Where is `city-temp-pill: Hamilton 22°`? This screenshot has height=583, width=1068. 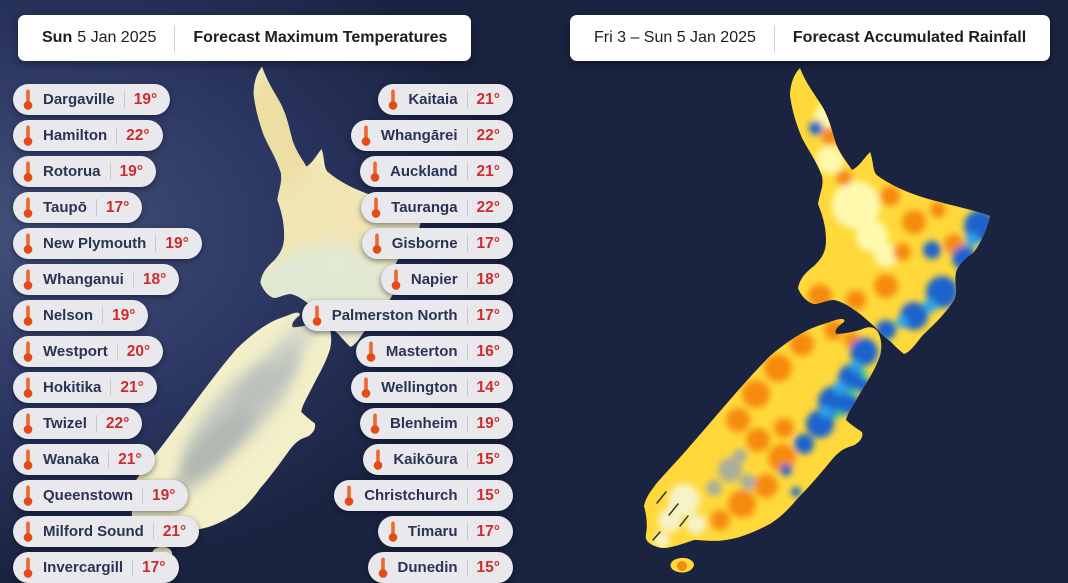 city-temp-pill: Hamilton 22° is located at coordinates (88, 135).